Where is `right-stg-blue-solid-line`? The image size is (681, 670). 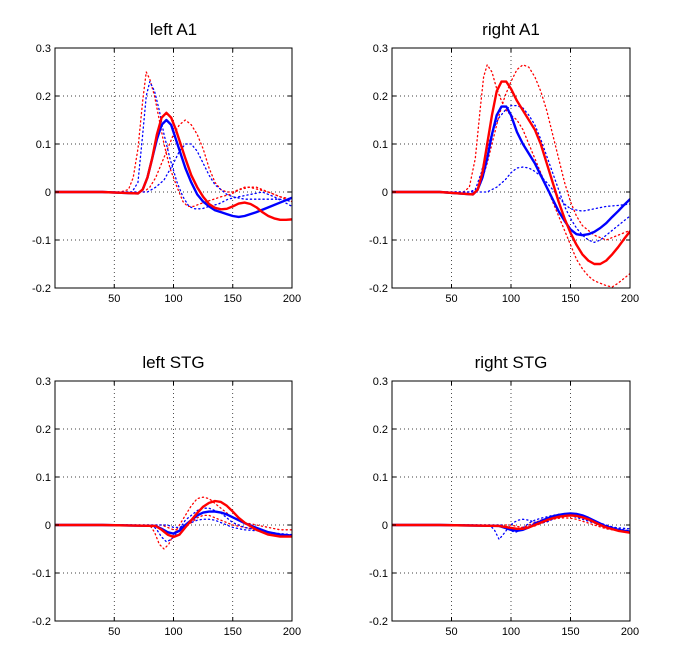 right-stg-blue-solid-line is located at coordinates (511, 522).